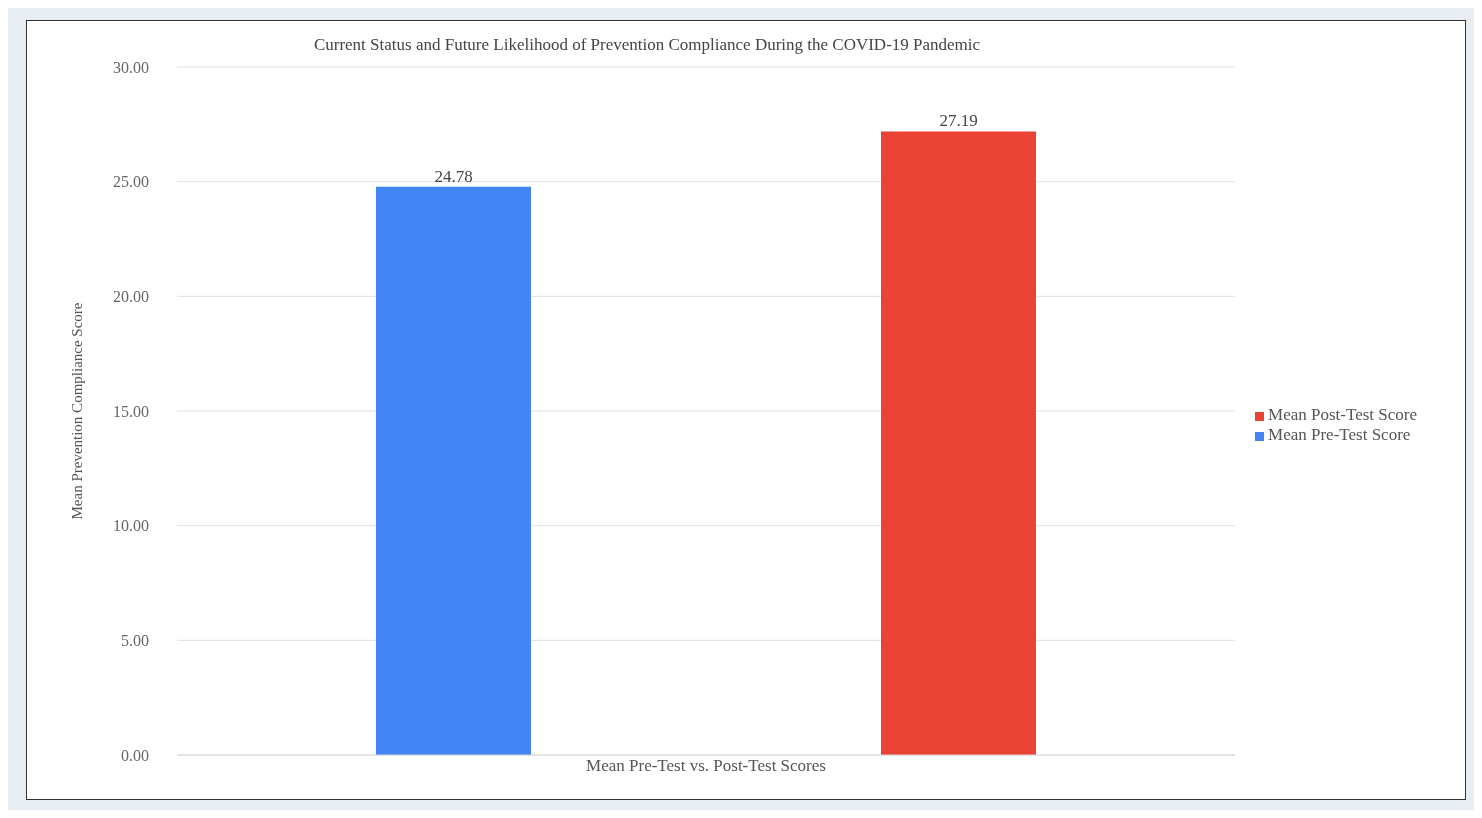 Image resolution: width=1482 pixels, height=818 pixels. I want to click on y-tick-label: 15.00, so click(131, 411).